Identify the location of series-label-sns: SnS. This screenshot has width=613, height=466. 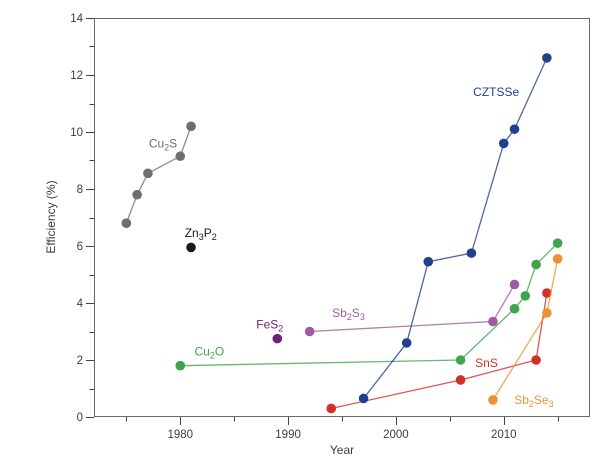
(486, 363).